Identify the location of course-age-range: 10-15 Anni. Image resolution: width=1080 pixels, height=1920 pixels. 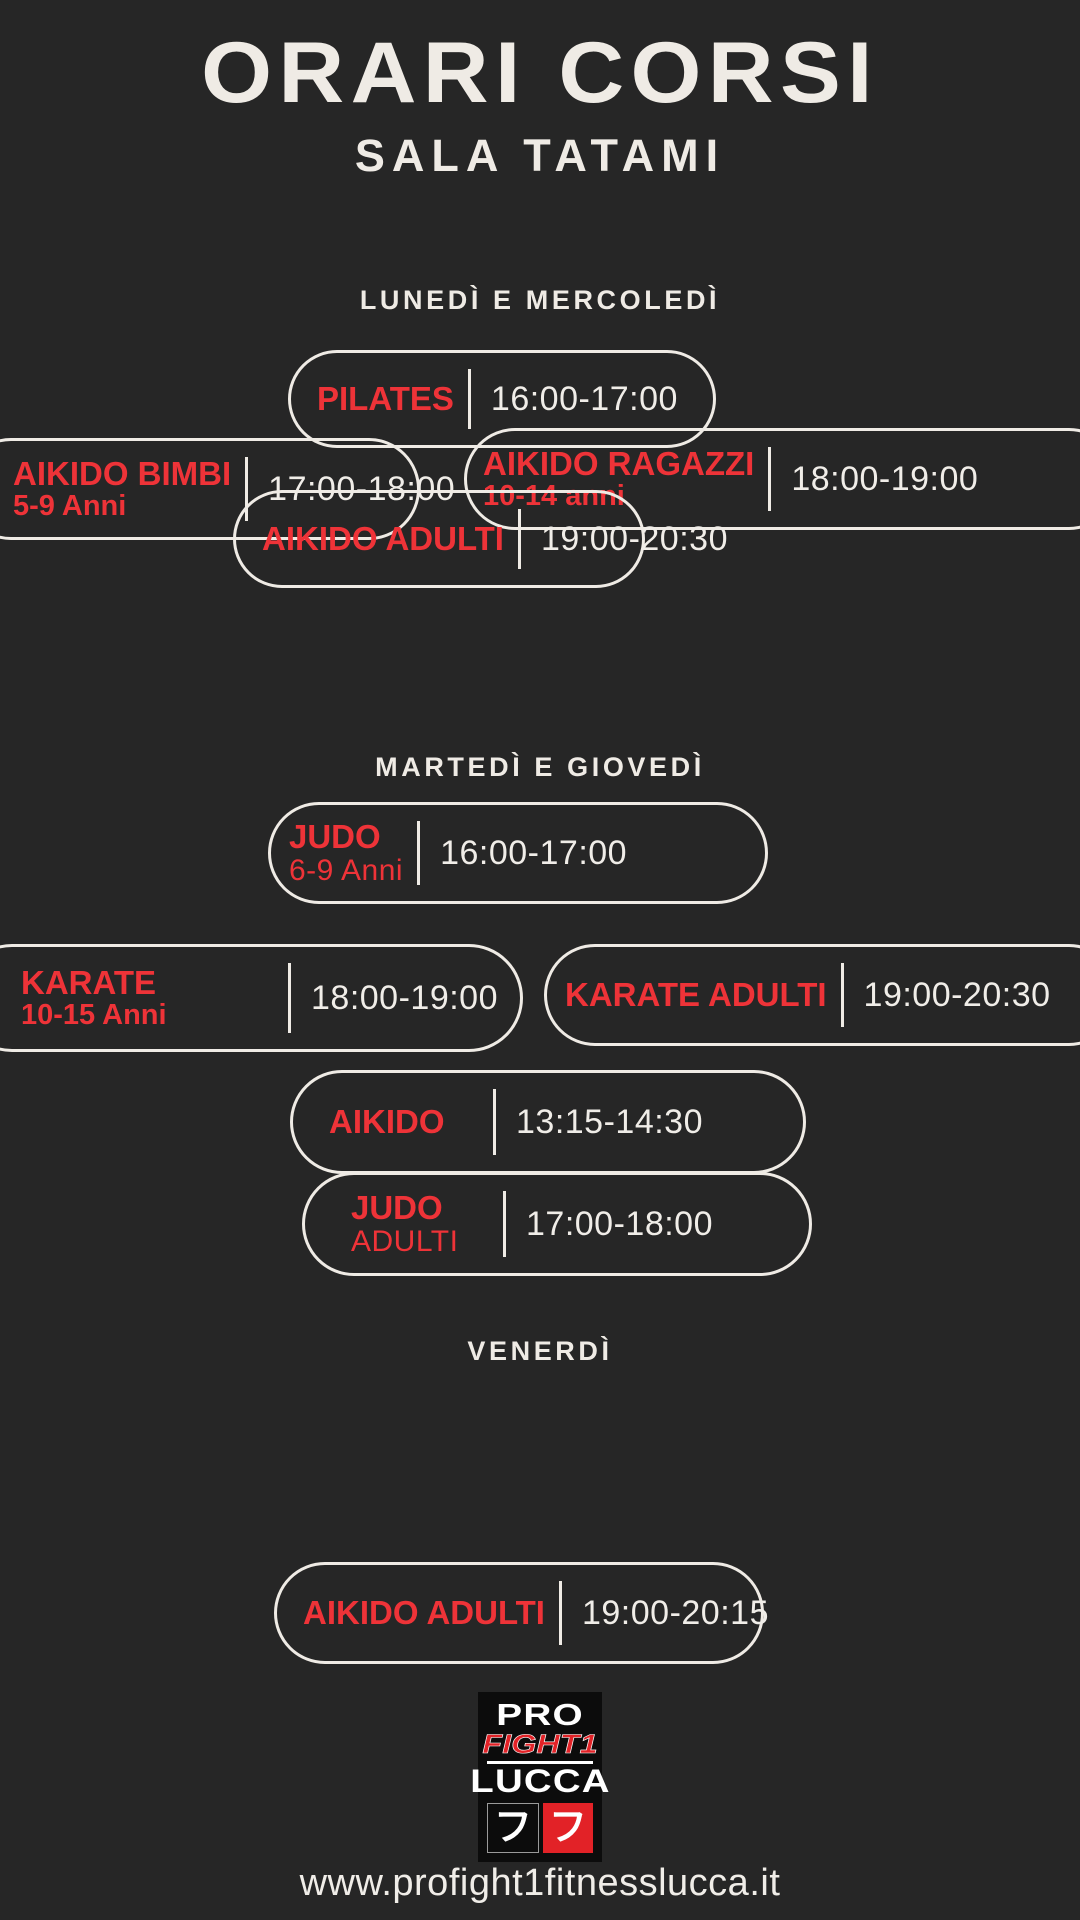
(94, 1015).